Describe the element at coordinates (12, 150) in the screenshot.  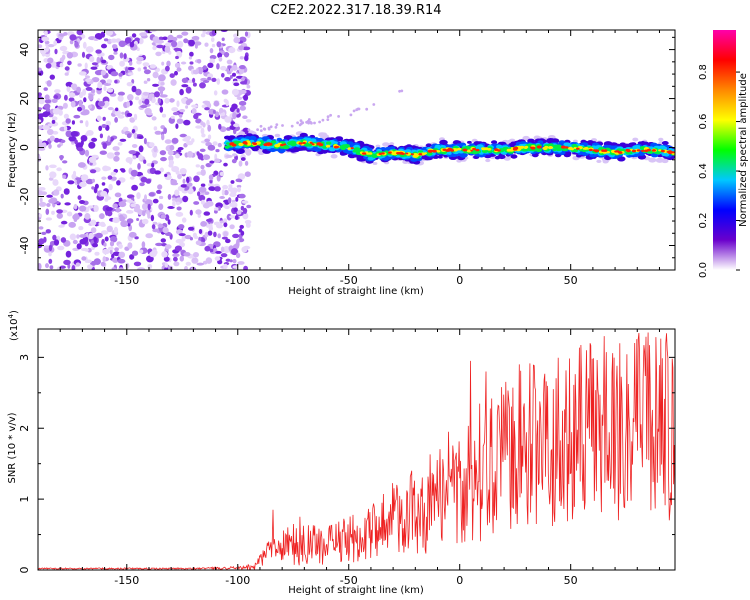
I see `spectrogram-y-label: Frequency (Hz)` at that location.